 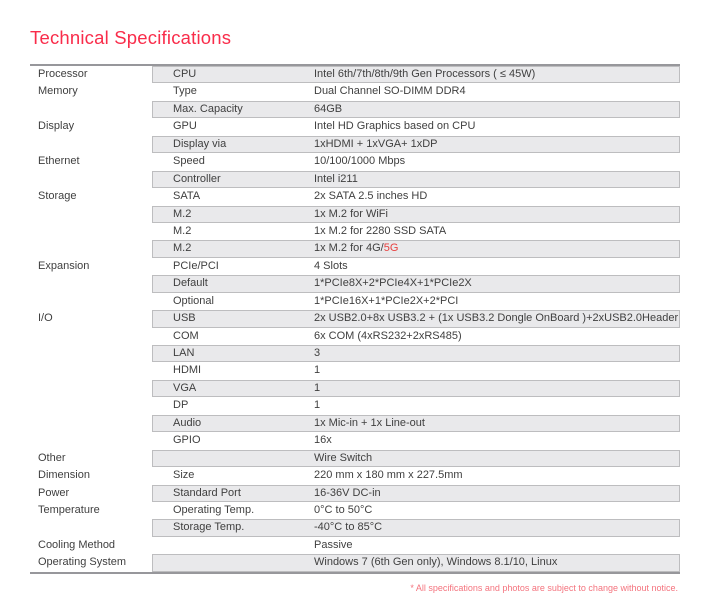 I want to click on spec-value-text: 6x COM (4xRS232+2xRS485), so click(x=388, y=335).